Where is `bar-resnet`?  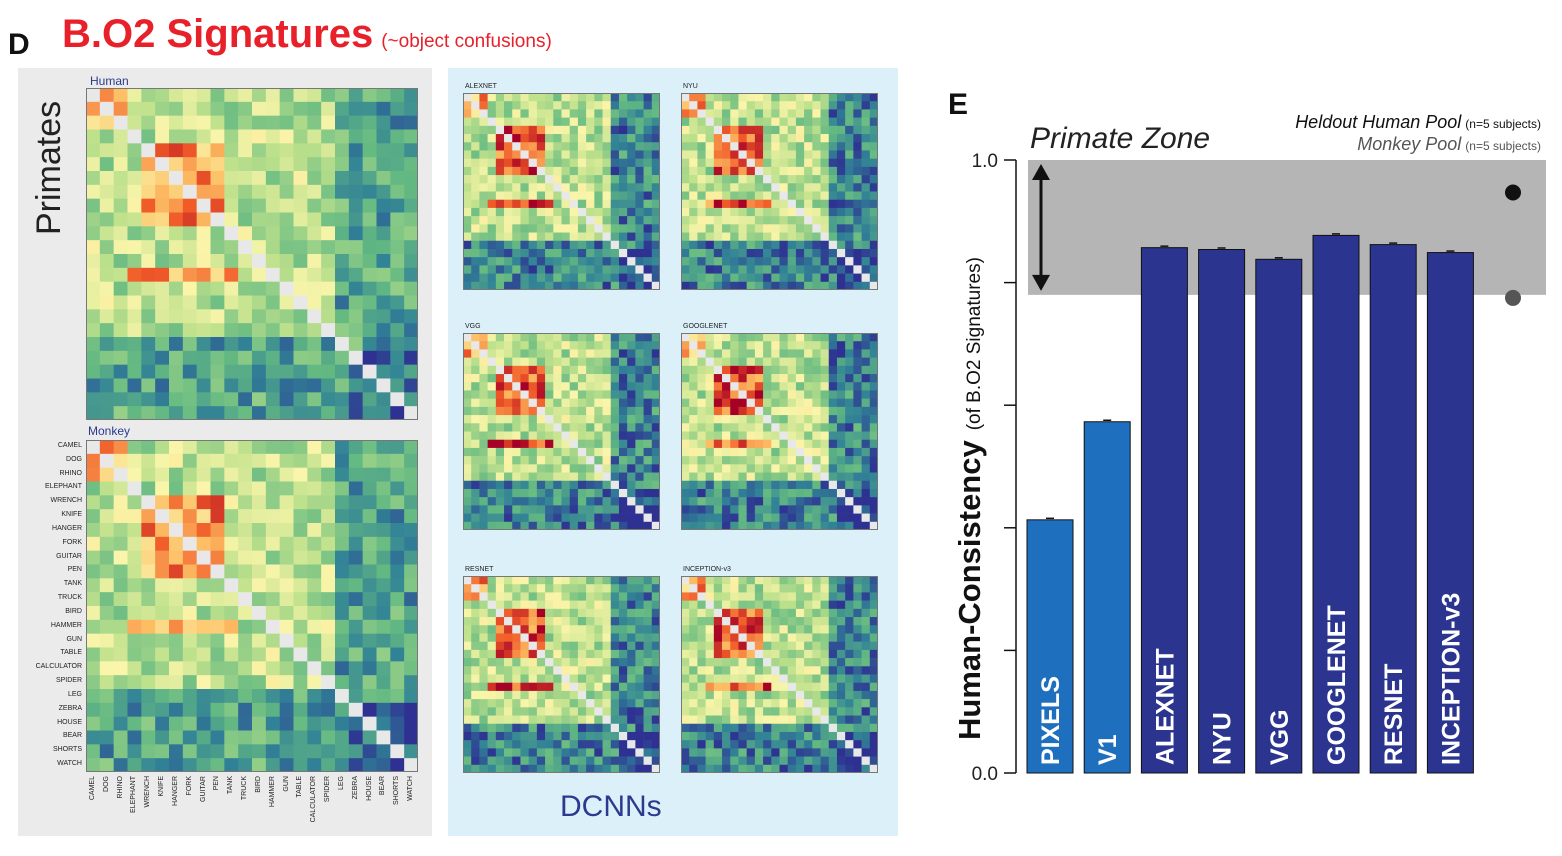
bar-resnet is located at coordinates (1393, 509).